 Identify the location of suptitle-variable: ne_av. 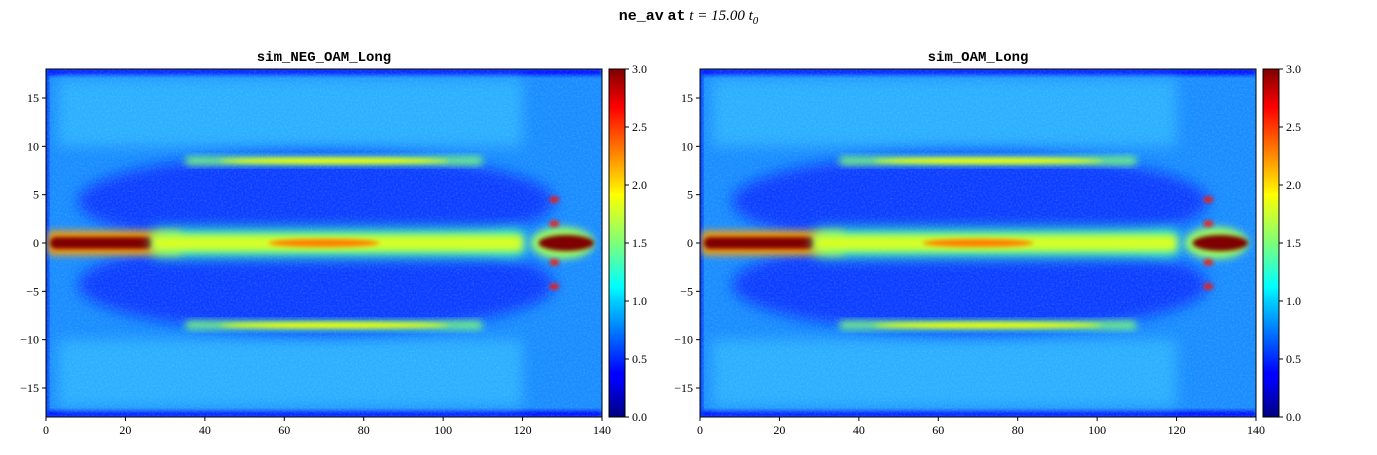
(641, 16).